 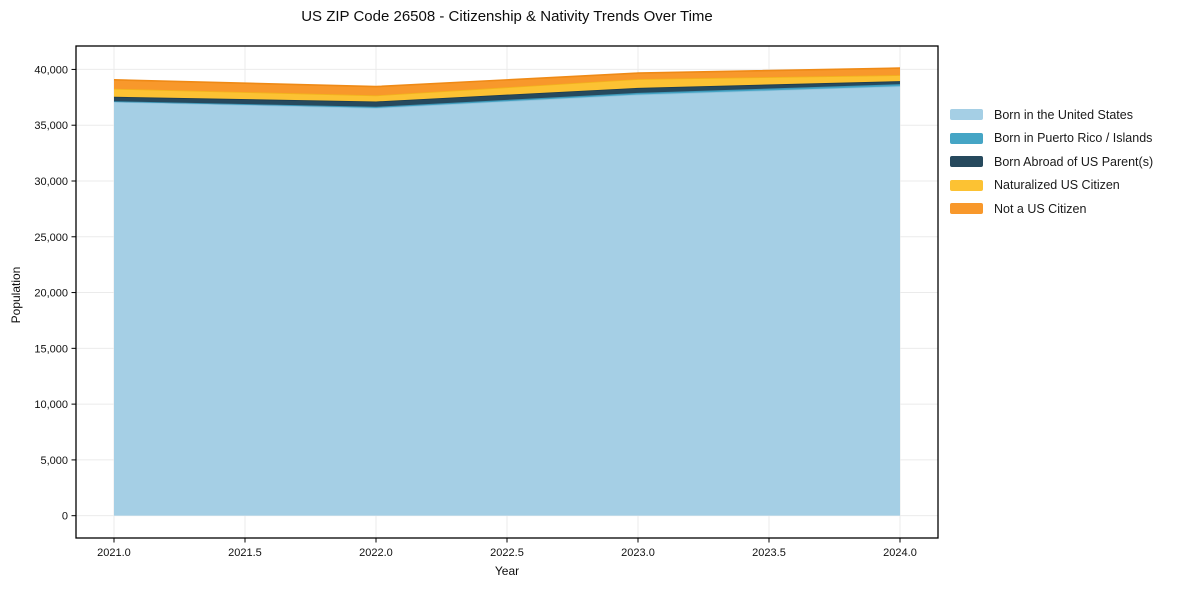 I want to click on x-tick-label: 2024.0, so click(x=900, y=553).